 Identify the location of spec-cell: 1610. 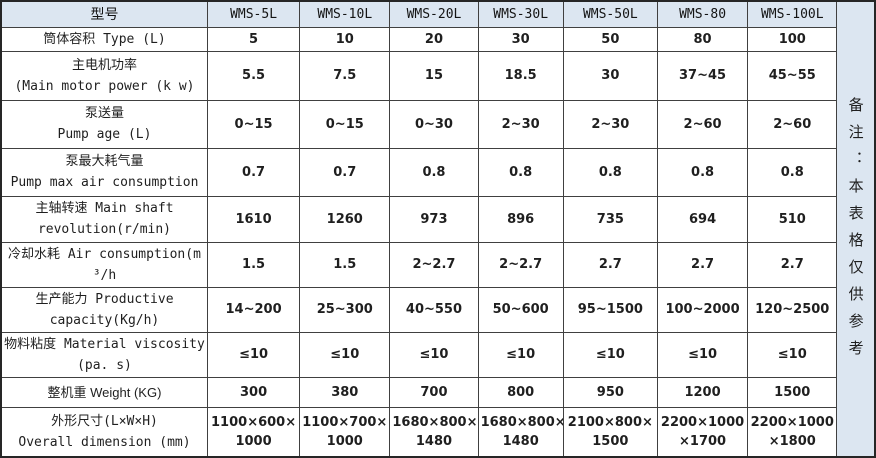
(253, 219).